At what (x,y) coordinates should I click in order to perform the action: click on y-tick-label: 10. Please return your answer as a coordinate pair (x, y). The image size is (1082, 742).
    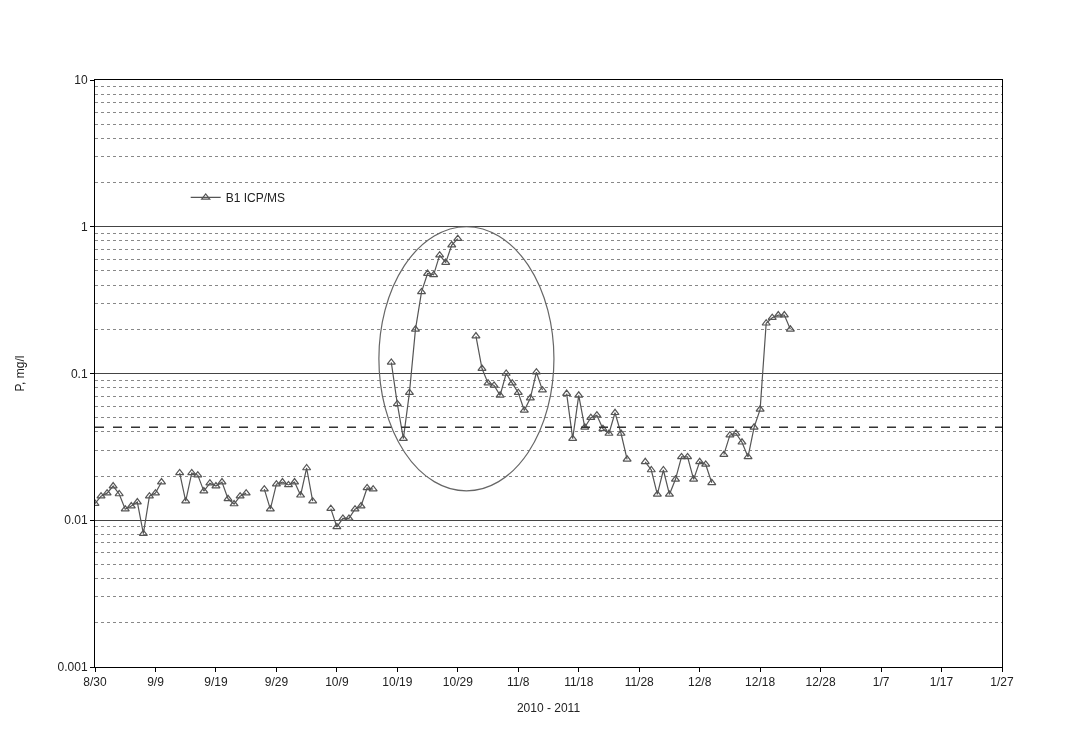
    Looking at the image, I should click on (81, 80).